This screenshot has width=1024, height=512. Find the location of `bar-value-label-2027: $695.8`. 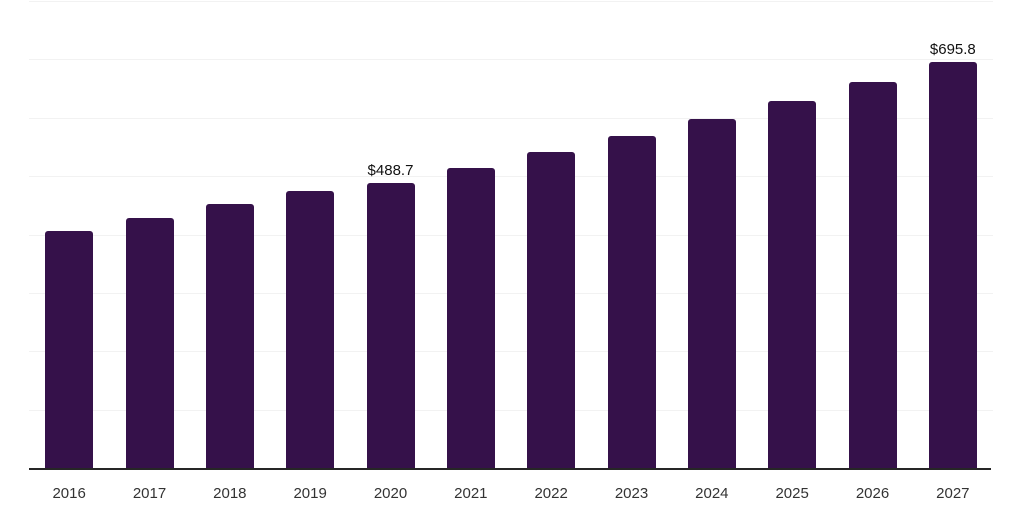

bar-value-label-2027: $695.8 is located at coordinates (952, 49).